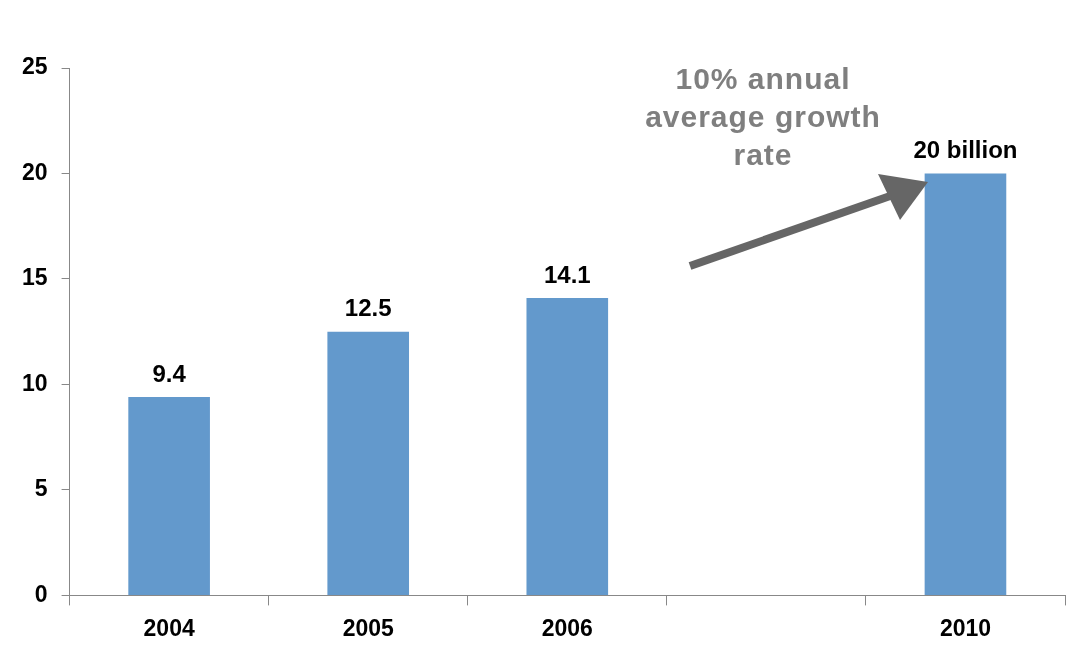 This screenshot has height=660, width=1081. I want to click on y-tick-label: 20, so click(34, 171).